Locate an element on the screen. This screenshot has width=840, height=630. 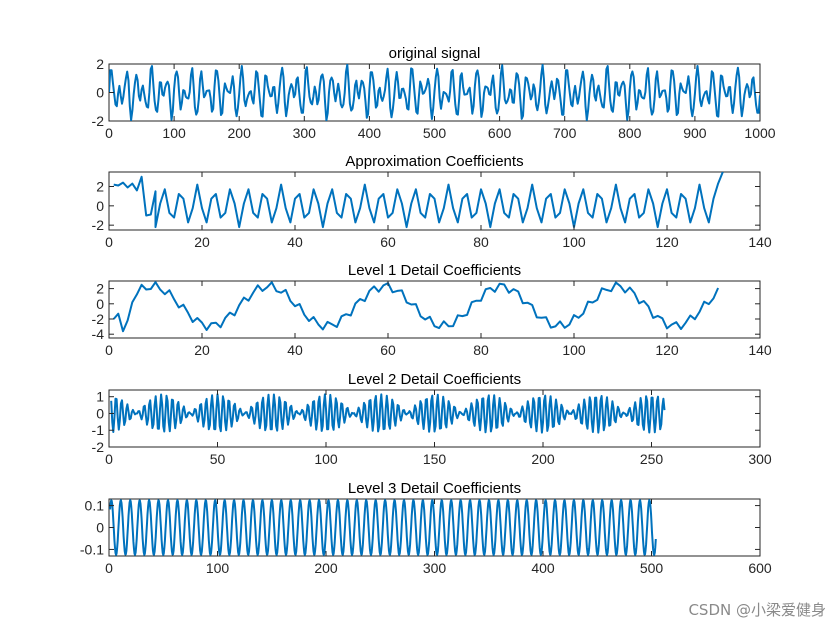
y-tick-label: -4 is located at coordinates (98, 334).